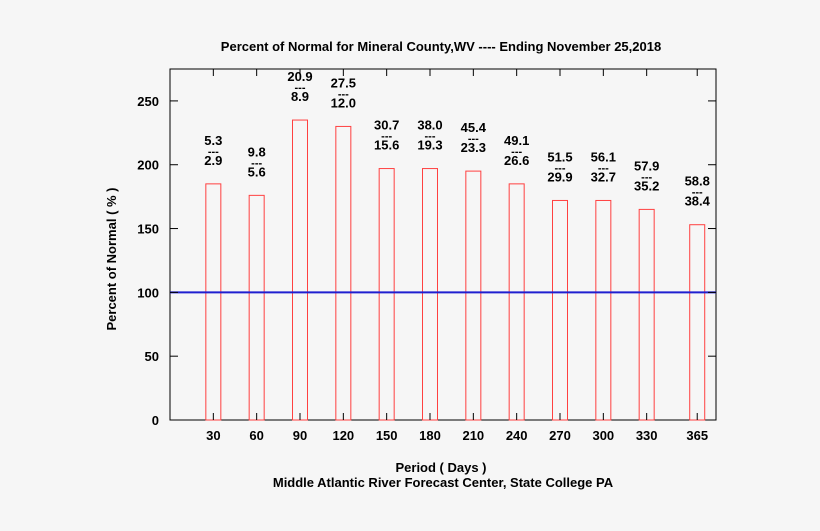 This screenshot has height=531, width=820. Describe the element at coordinates (440, 467) in the screenshot. I see `x-axis-label: Period ( Days )` at that location.